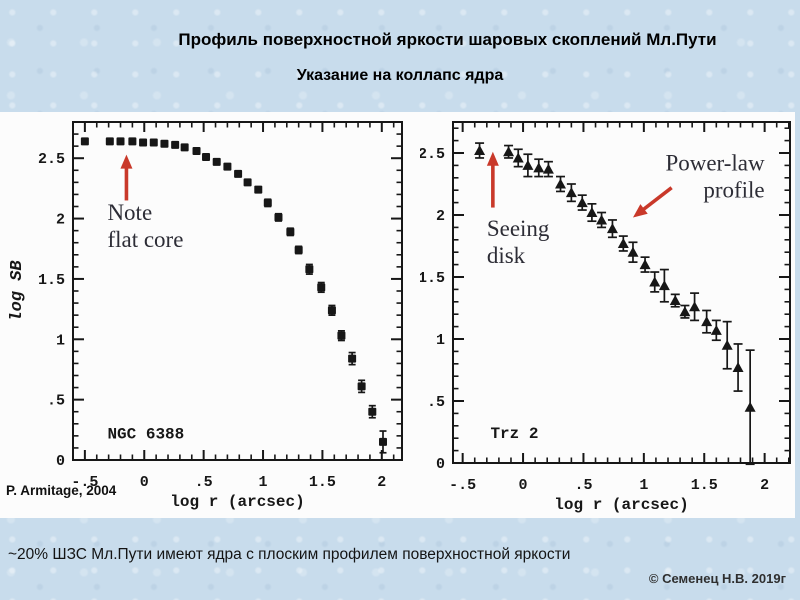 The width and height of the screenshot is (800, 600). I want to click on svg-text: log SB, so click(17, 290).